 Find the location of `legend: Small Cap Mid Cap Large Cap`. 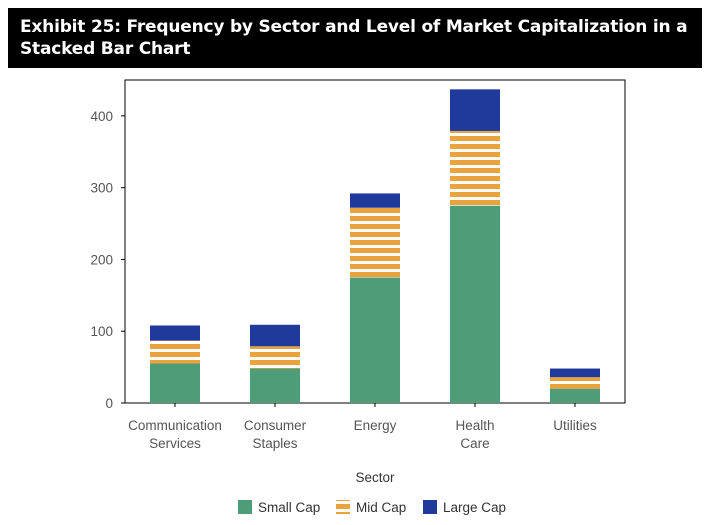

legend: Small Cap Mid Cap Large Cap is located at coordinates (372, 507).